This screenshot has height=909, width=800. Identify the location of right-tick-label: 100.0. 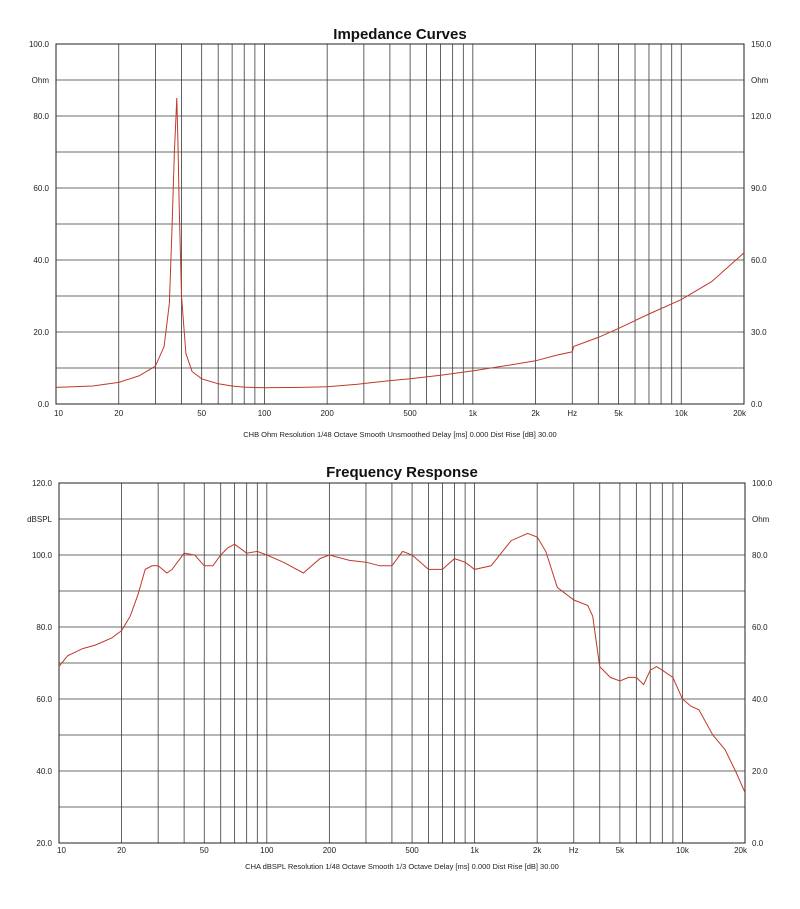
(762, 483).